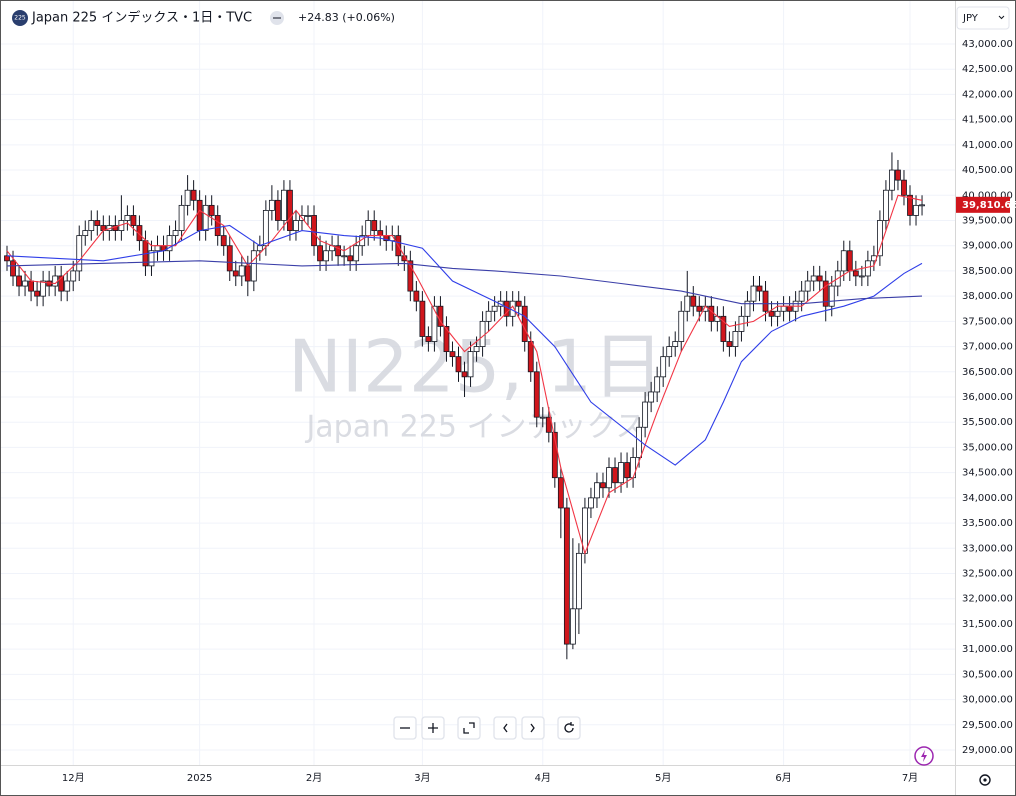  I want to click on x-tick-label: 5月, so click(663, 778).